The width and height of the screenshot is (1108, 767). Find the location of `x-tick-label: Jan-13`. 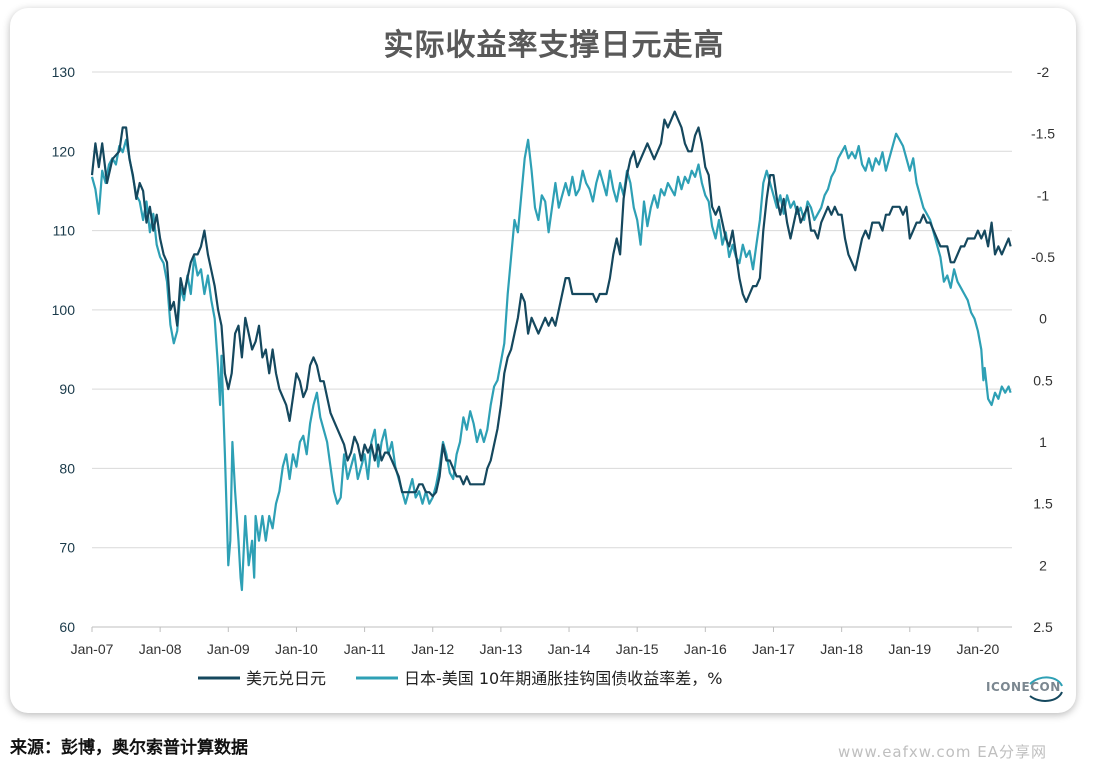

x-tick-label: Jan-13 is located at coordinates (500, 649).